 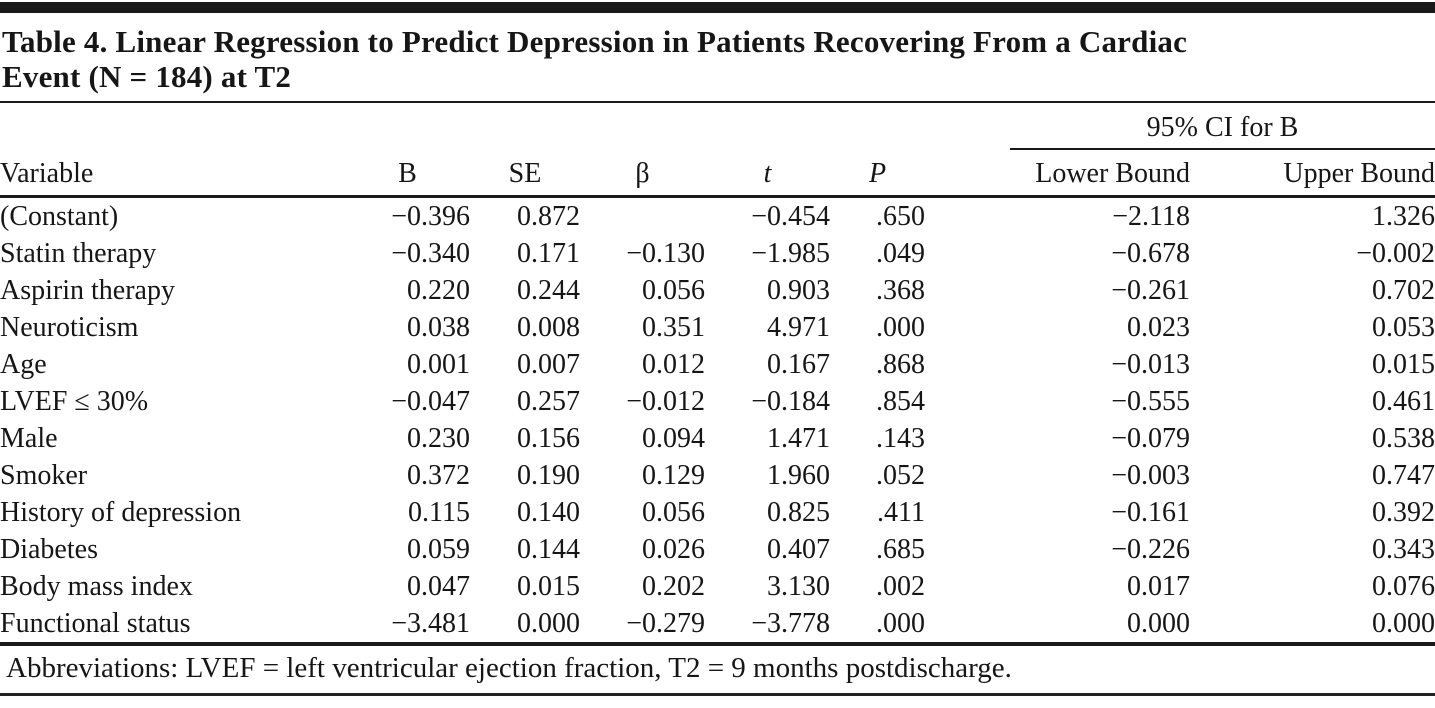 I want to click on value-cell: 0.156, so click(x=548, y=438).